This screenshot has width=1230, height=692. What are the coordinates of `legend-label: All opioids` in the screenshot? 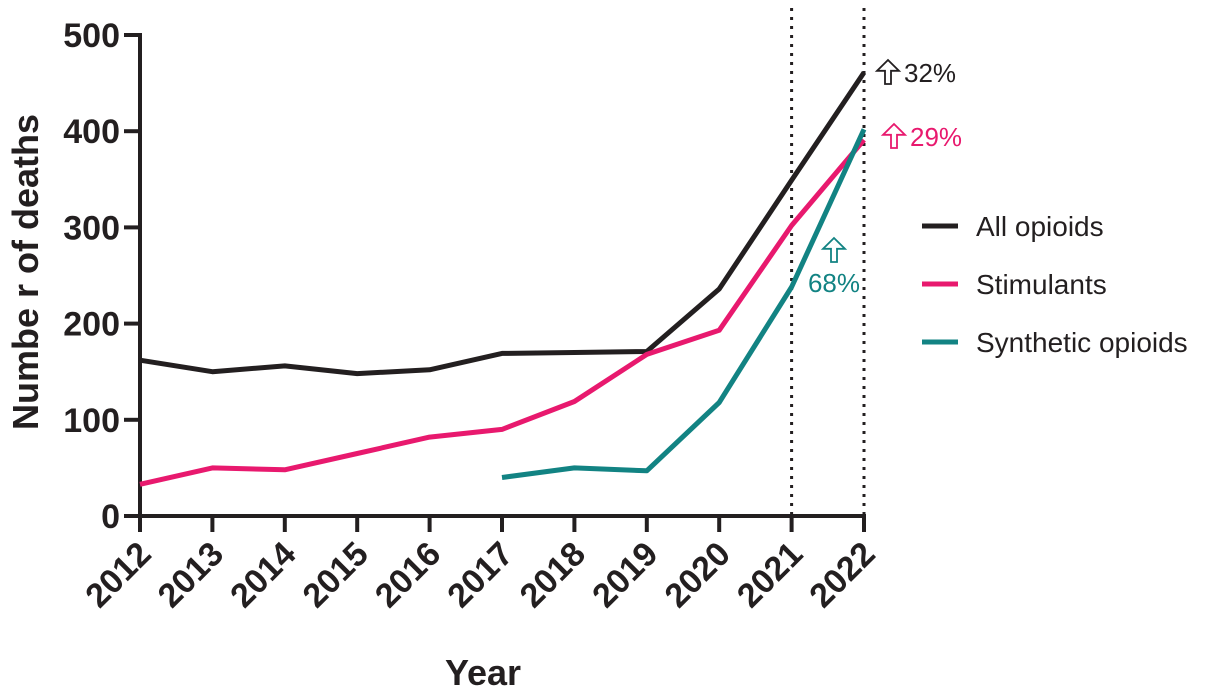 It's located at (1040, 226).